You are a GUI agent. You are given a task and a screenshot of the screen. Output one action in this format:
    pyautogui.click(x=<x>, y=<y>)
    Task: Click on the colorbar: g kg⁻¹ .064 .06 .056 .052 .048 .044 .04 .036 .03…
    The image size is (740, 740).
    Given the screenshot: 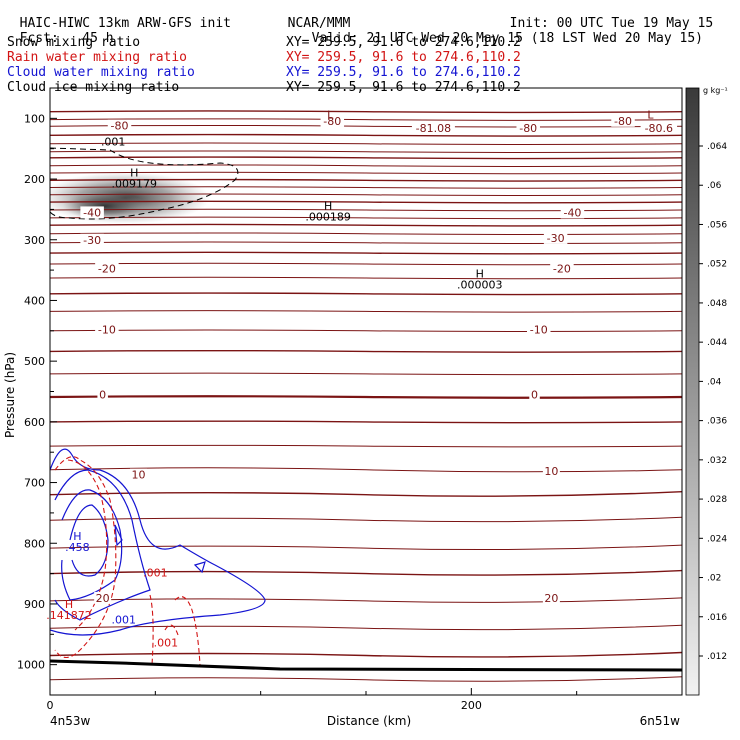 What is the action you would take?
    pyautogui.click(x=706, y=391)
    